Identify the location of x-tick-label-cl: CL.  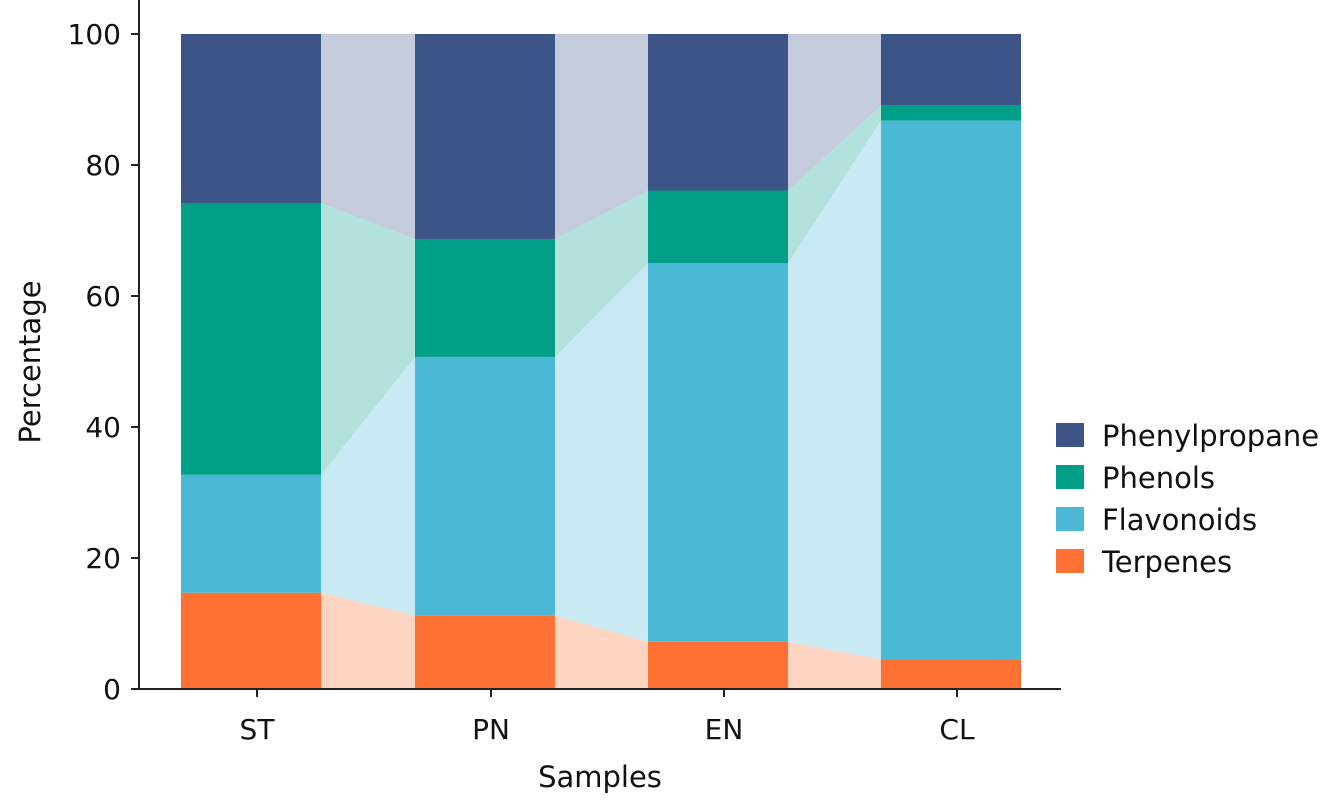
(957, 729).